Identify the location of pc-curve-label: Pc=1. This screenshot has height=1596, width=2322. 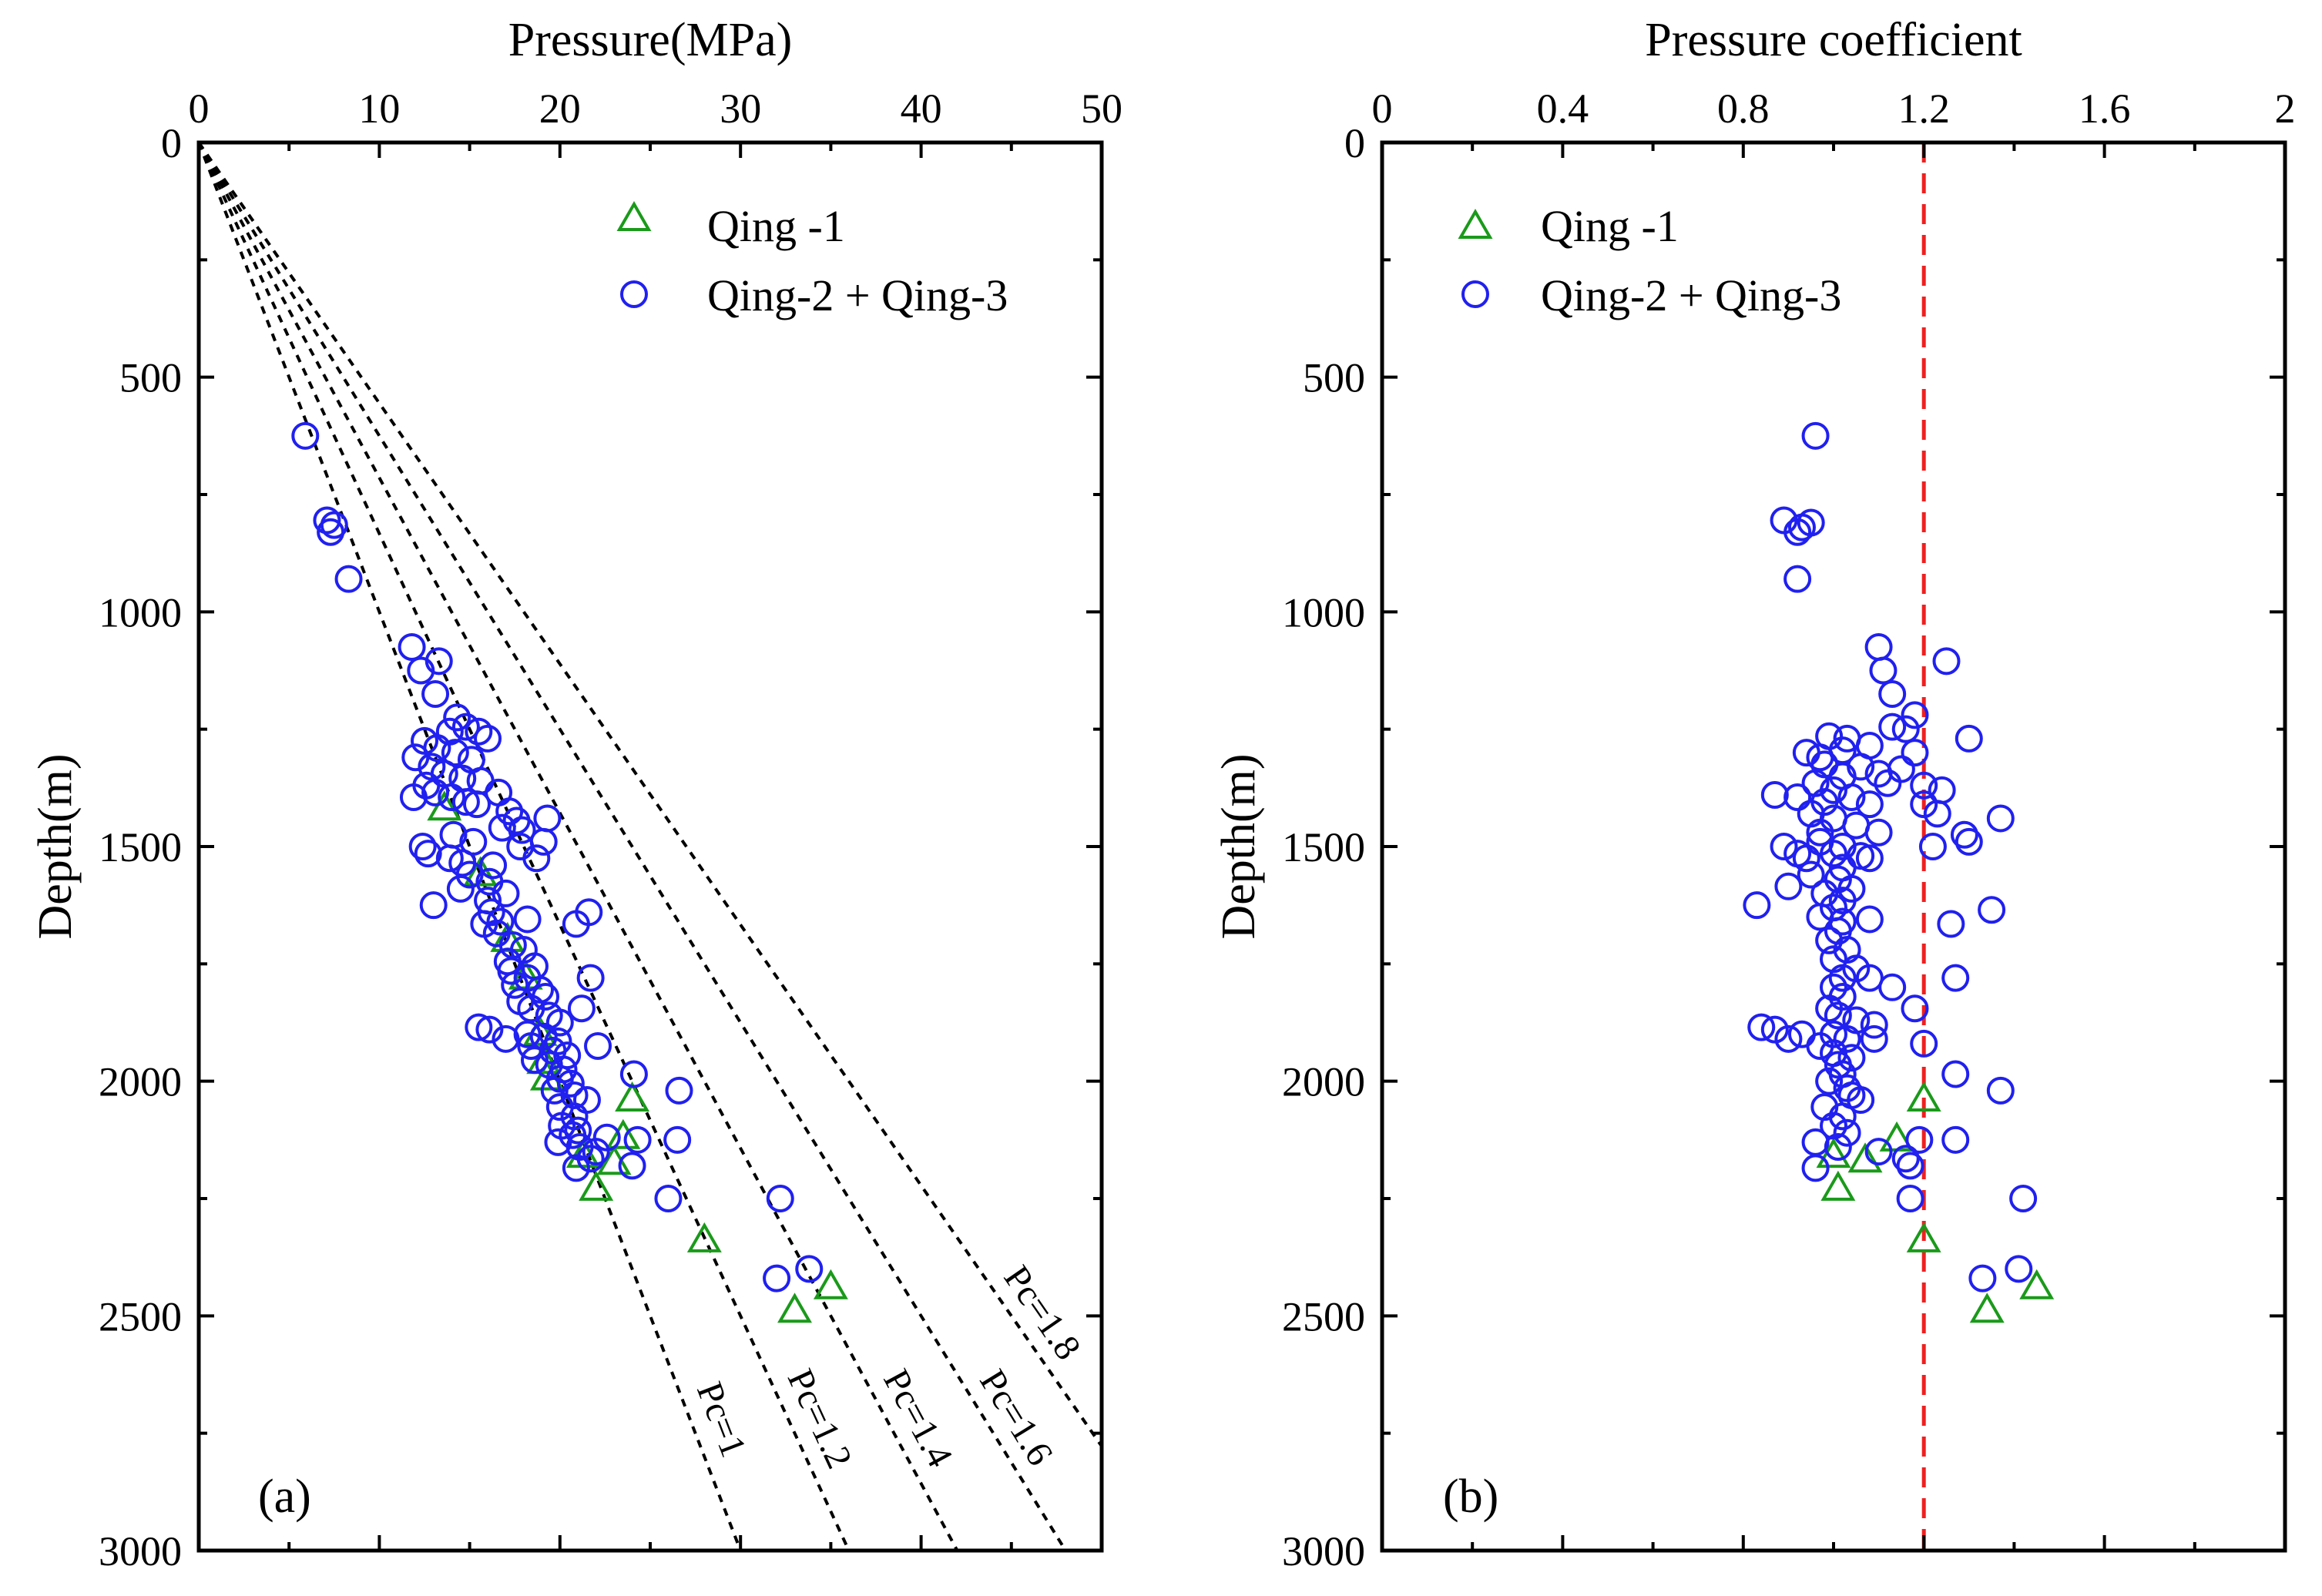
(722, 1419).